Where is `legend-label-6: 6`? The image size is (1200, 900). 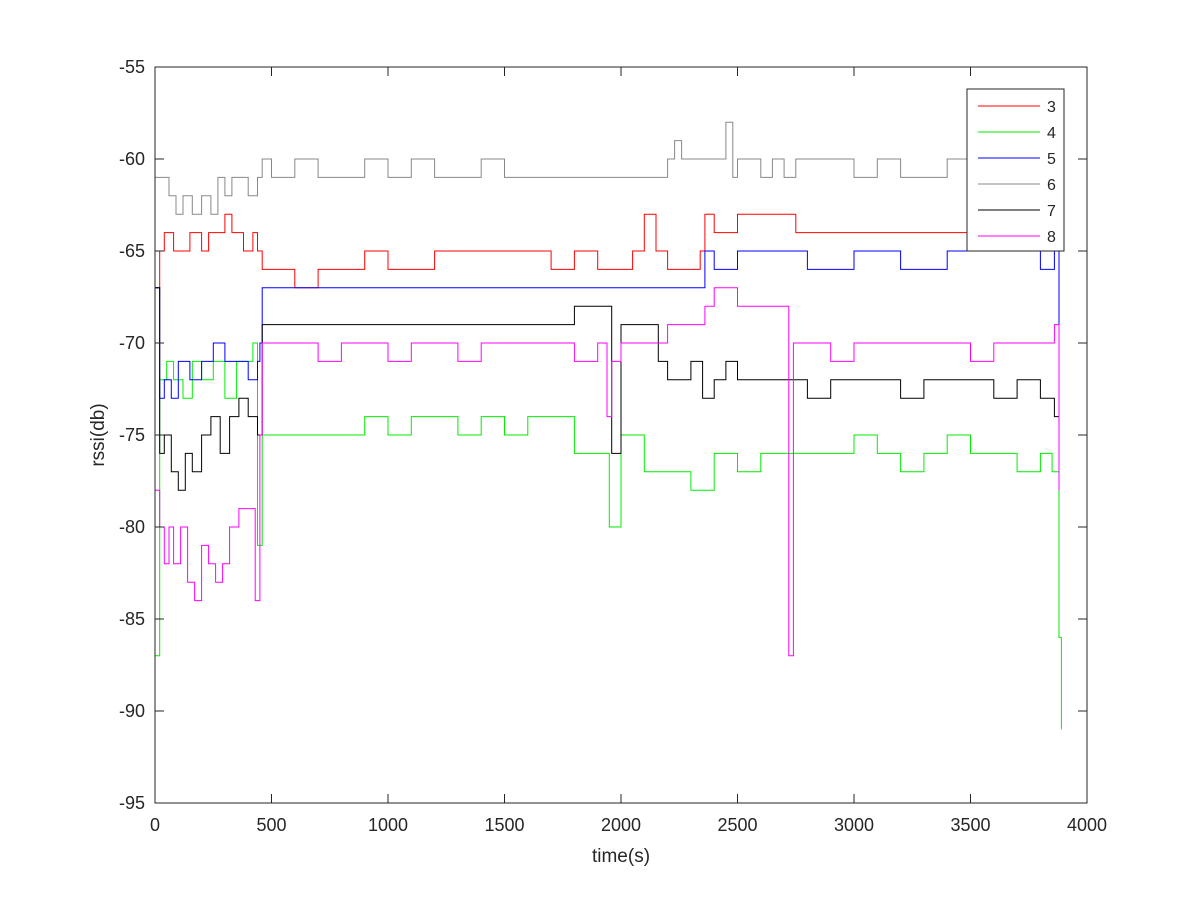 legend-label-6: 6 is located at coordinates (1051, 185).